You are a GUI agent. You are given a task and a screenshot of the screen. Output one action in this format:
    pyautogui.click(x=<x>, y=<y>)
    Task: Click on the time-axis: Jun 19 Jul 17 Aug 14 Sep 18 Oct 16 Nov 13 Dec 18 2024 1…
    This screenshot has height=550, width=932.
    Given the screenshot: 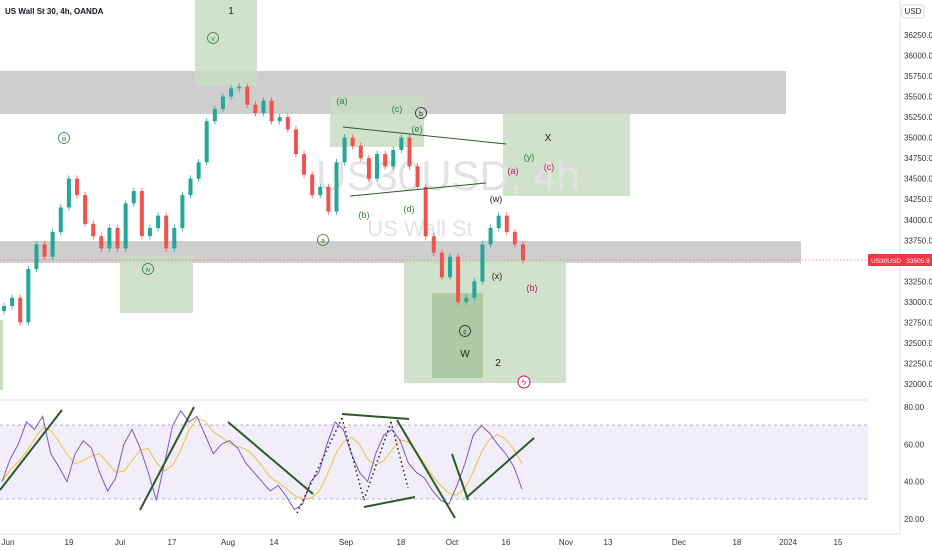 What is the action you would take?
    pyautogui.click(x=450, y=540)
    